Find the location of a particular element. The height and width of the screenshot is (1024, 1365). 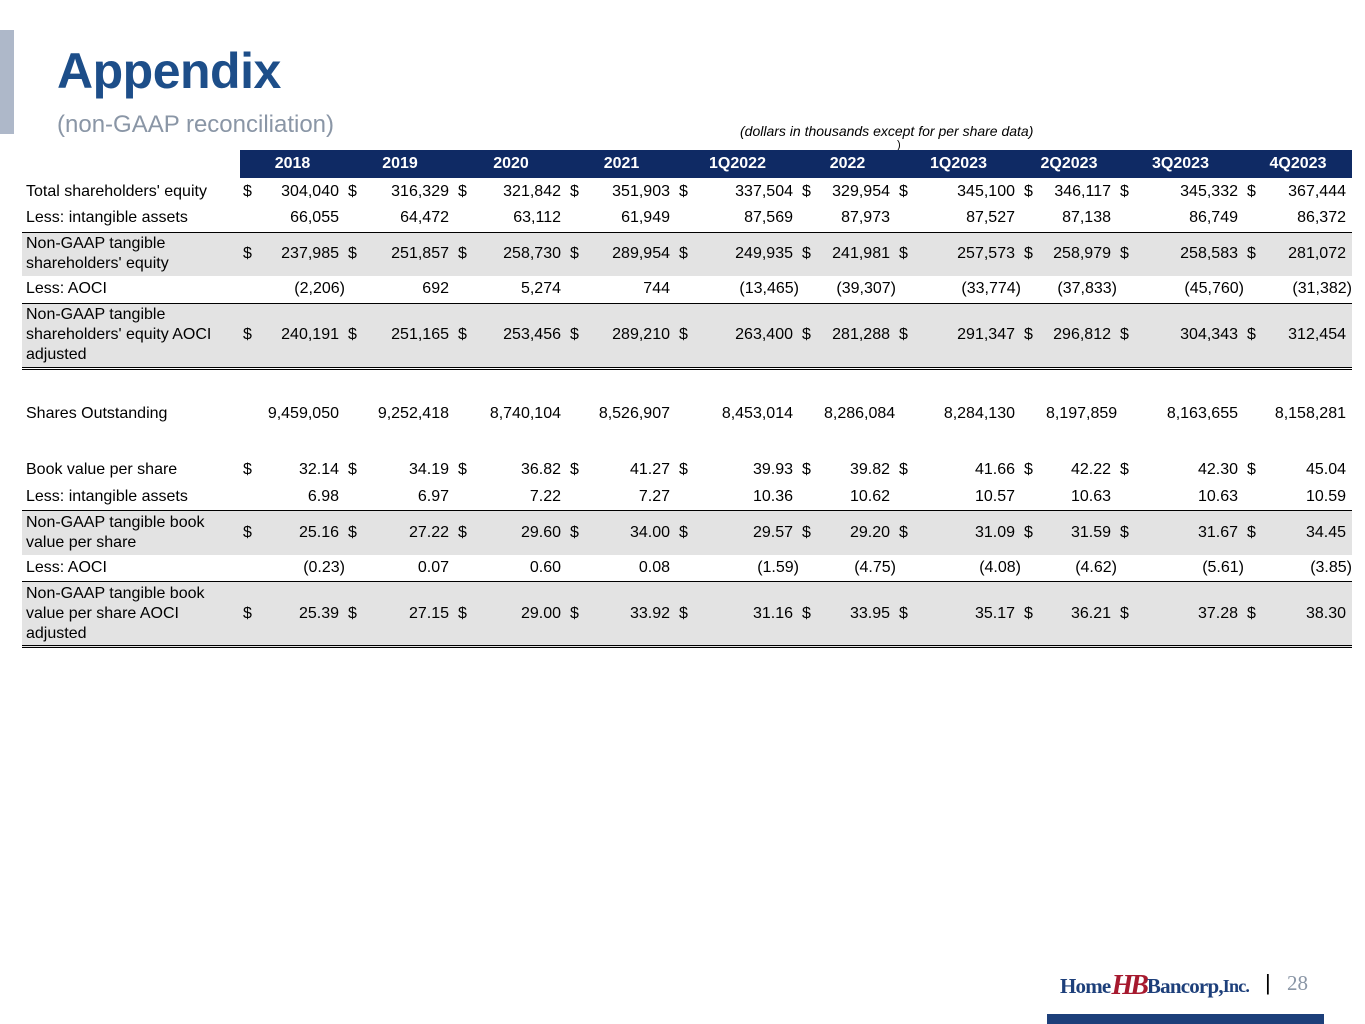

value-cell: 744 is located at coordinates (656, 289).